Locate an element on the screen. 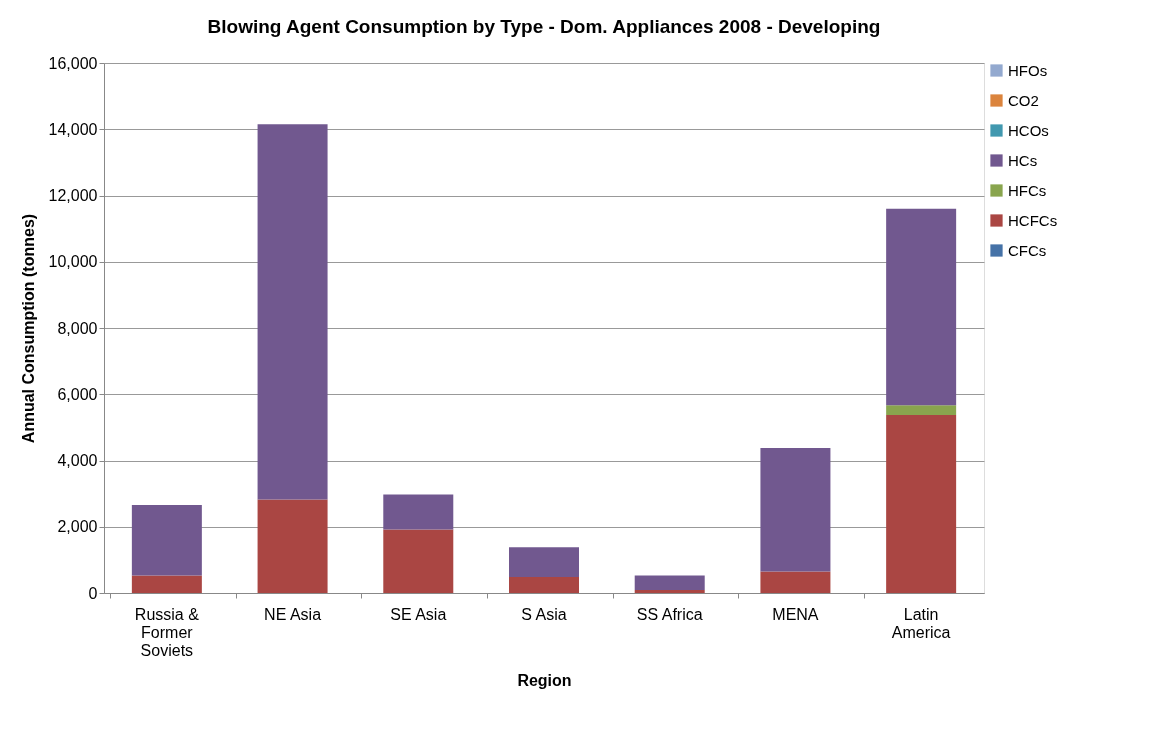 This screenshot has width=1156, height=751. y-tick-label: 6,000 is located at coordinates (77, 394).